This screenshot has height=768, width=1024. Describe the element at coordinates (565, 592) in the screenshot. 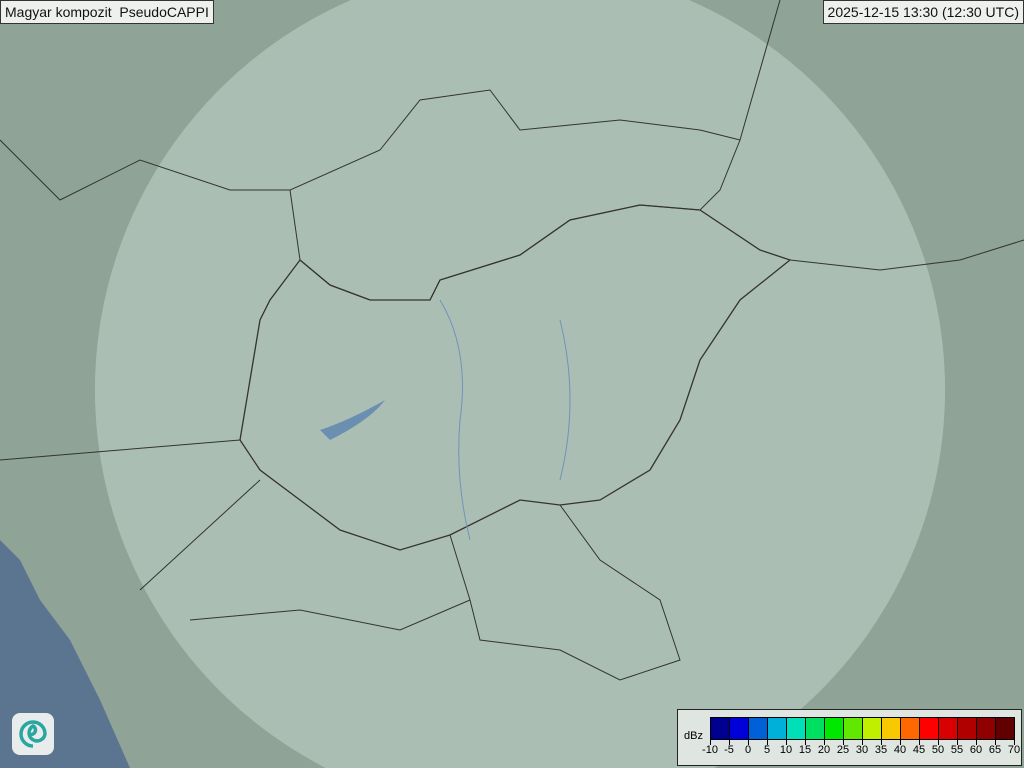

I see `border-serbia` at that location.